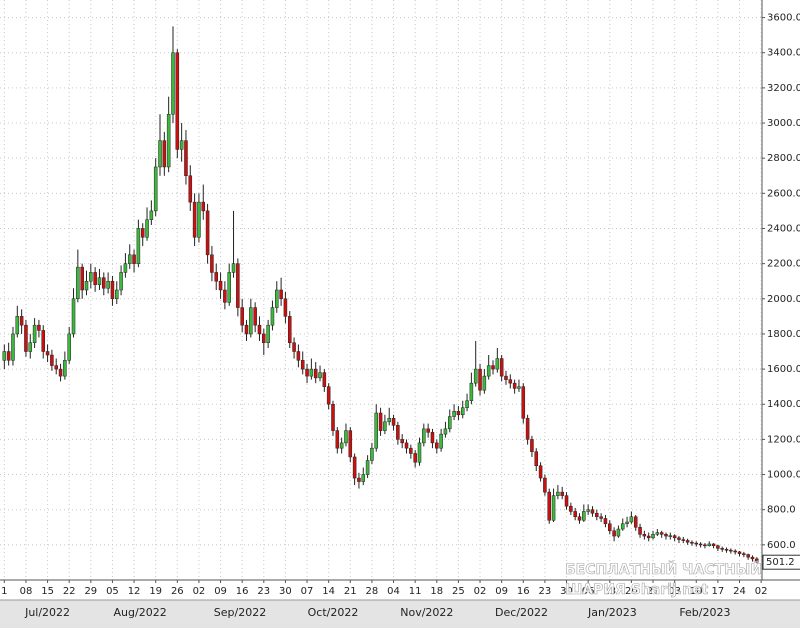 This screenshot has width=800, height=628. Describe the element at coordinates (47, 591) in the screenshot. I see `x-tick-label: 15` at that location.